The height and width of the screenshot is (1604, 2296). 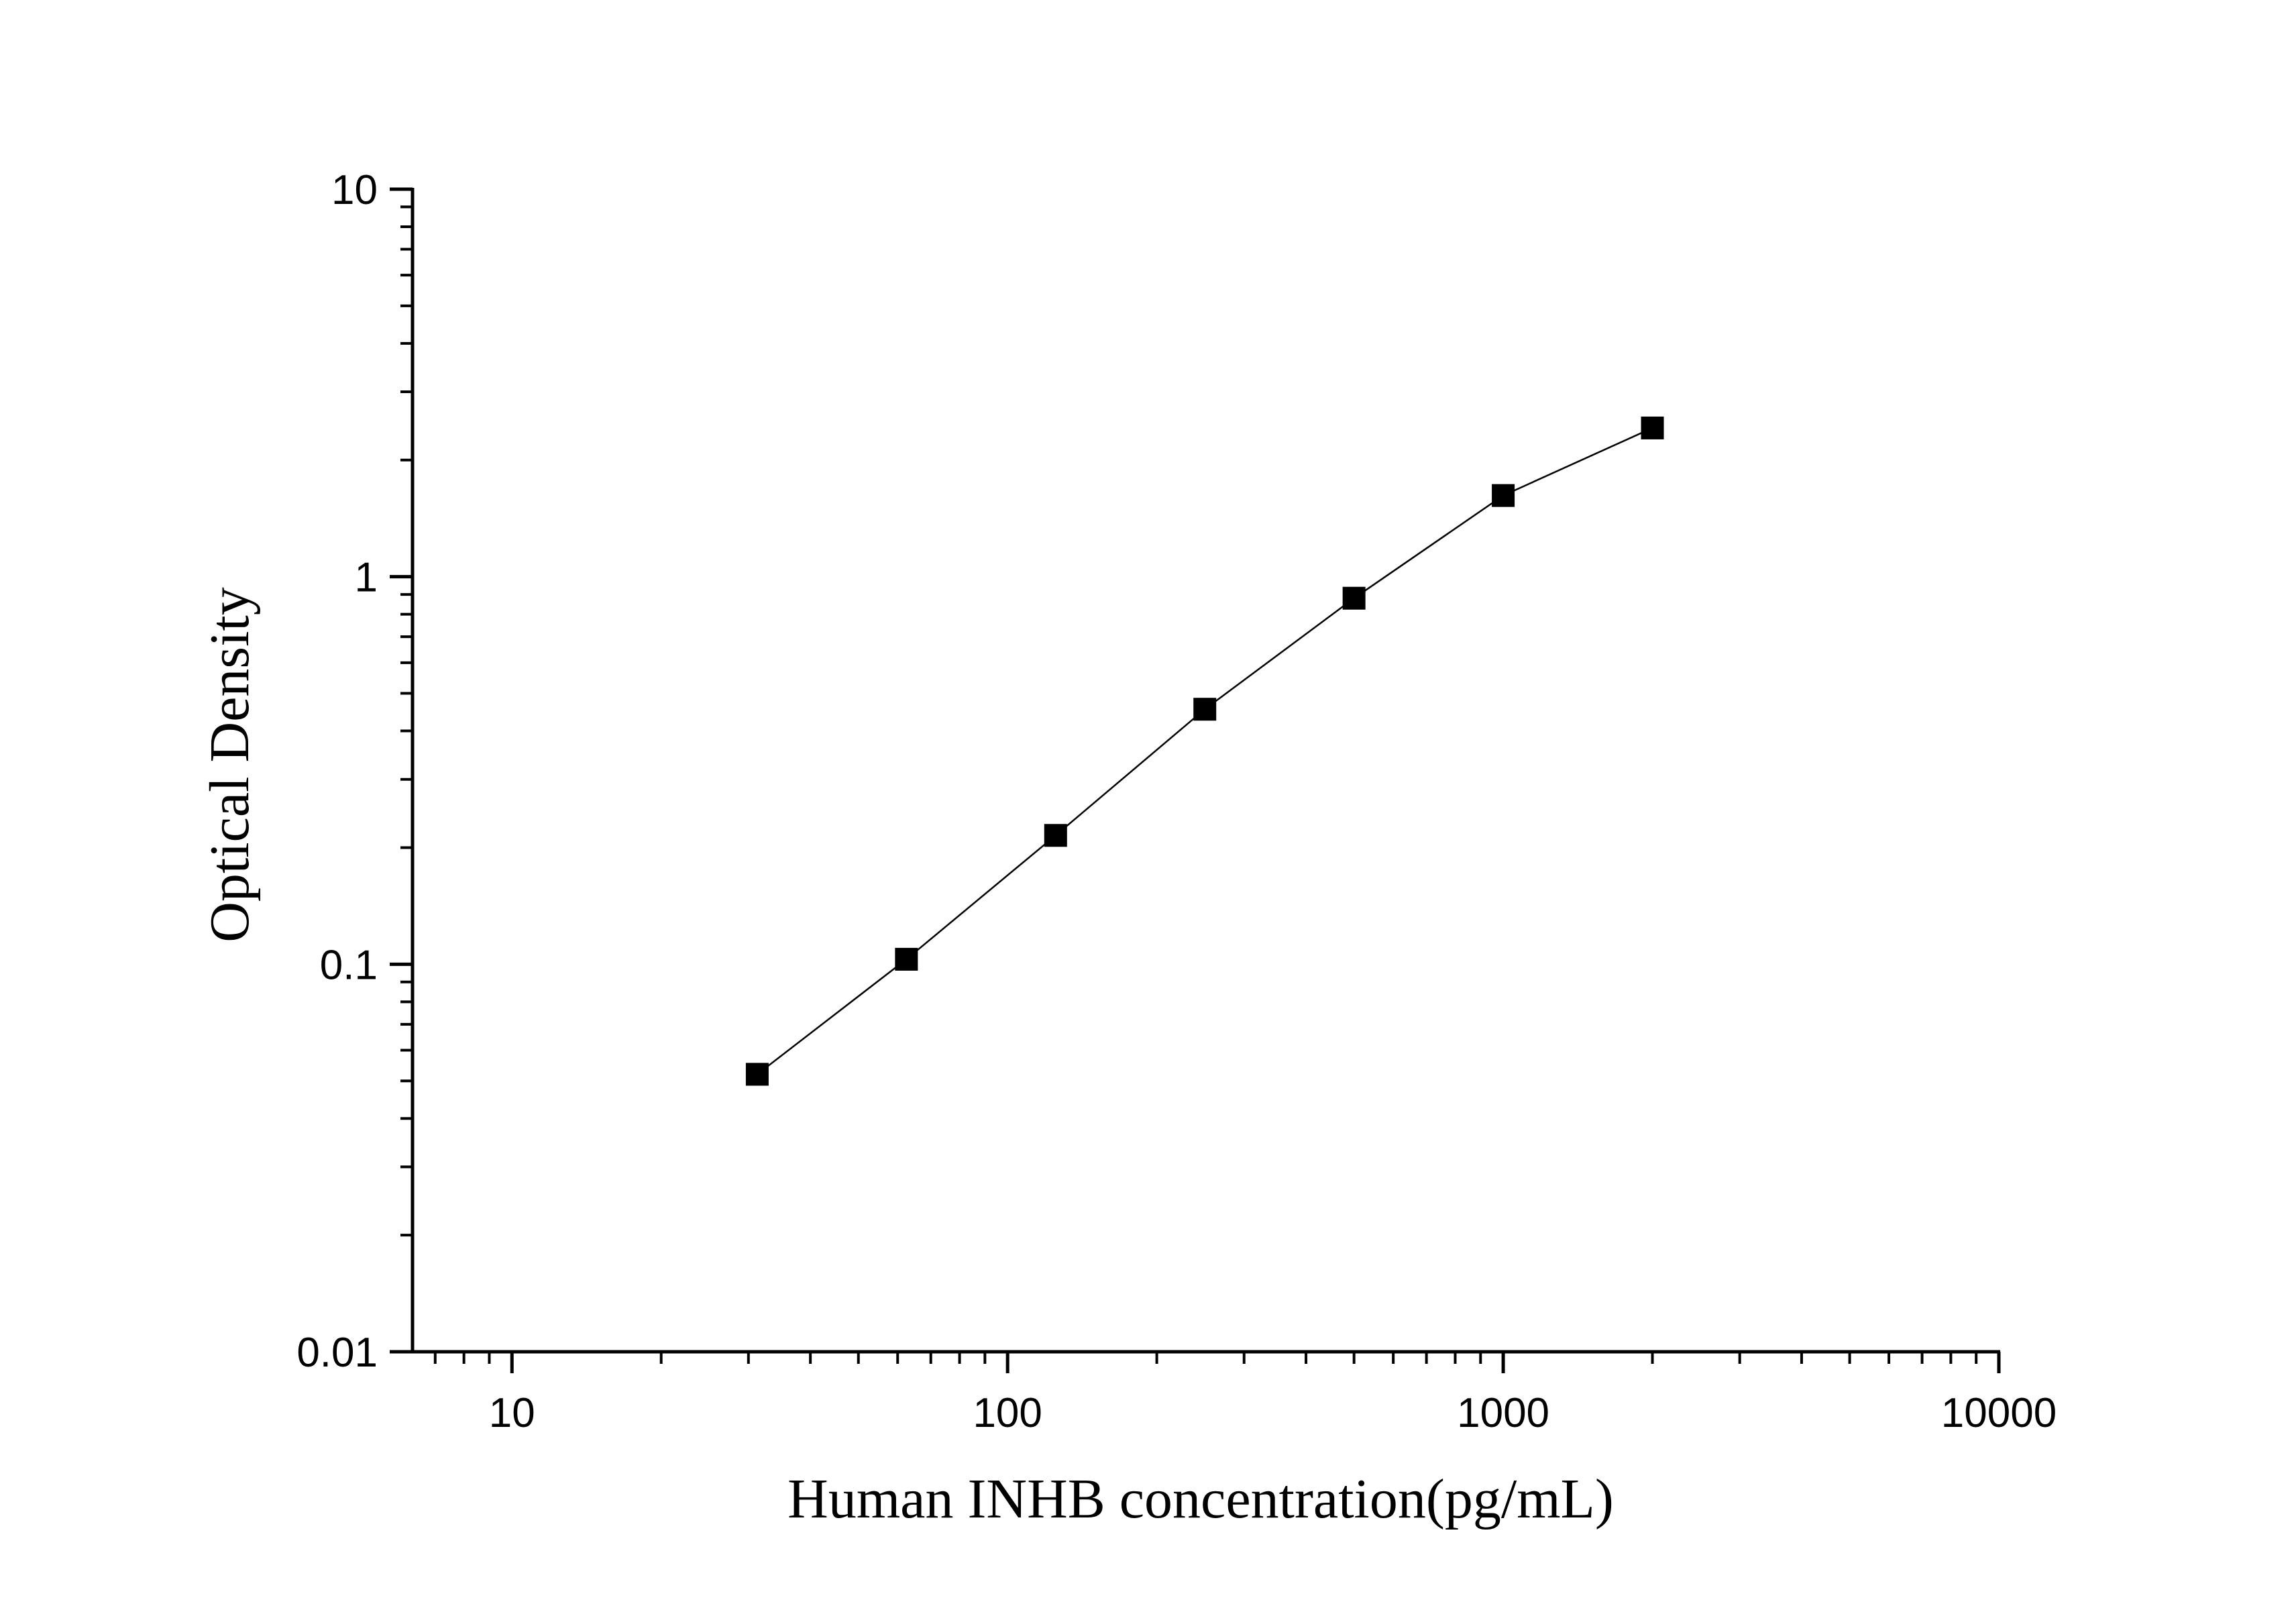 I want to click on x-tick-label: 1000, so click(x=1503, y=1413).